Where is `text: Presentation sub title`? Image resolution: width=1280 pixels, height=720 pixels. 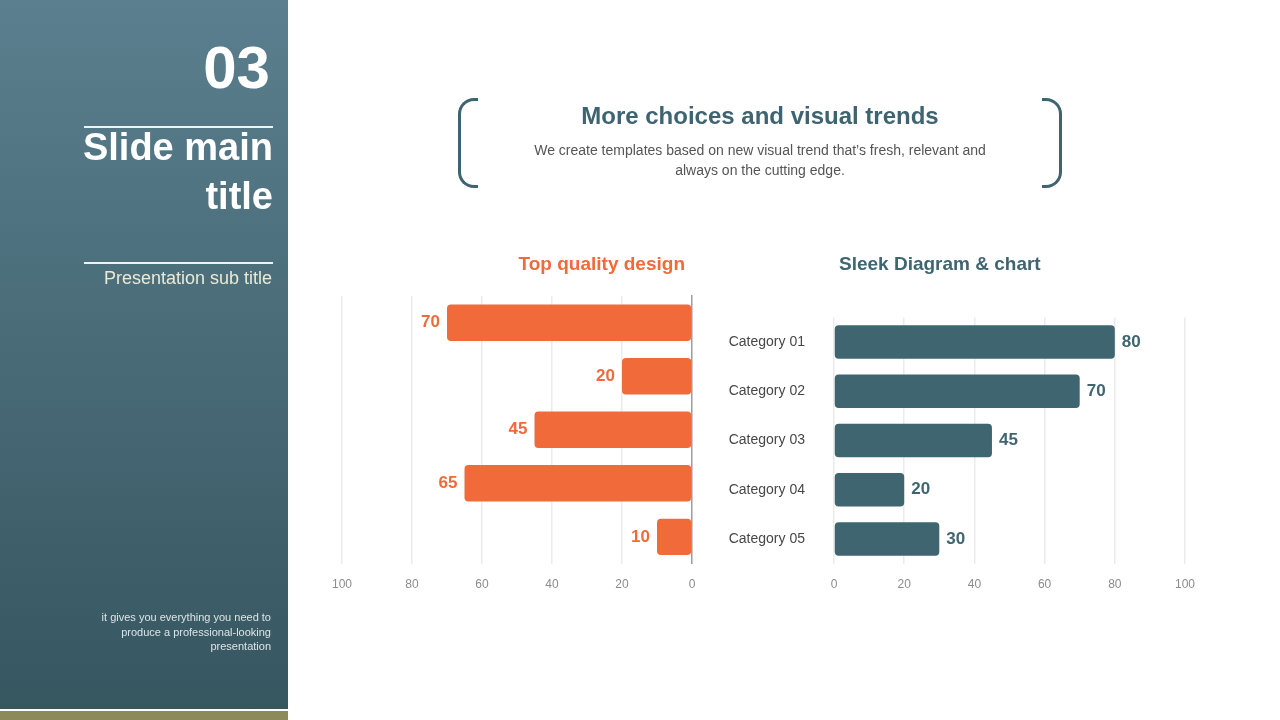 text: Presentation sub title is located at coordinates (187, 278).